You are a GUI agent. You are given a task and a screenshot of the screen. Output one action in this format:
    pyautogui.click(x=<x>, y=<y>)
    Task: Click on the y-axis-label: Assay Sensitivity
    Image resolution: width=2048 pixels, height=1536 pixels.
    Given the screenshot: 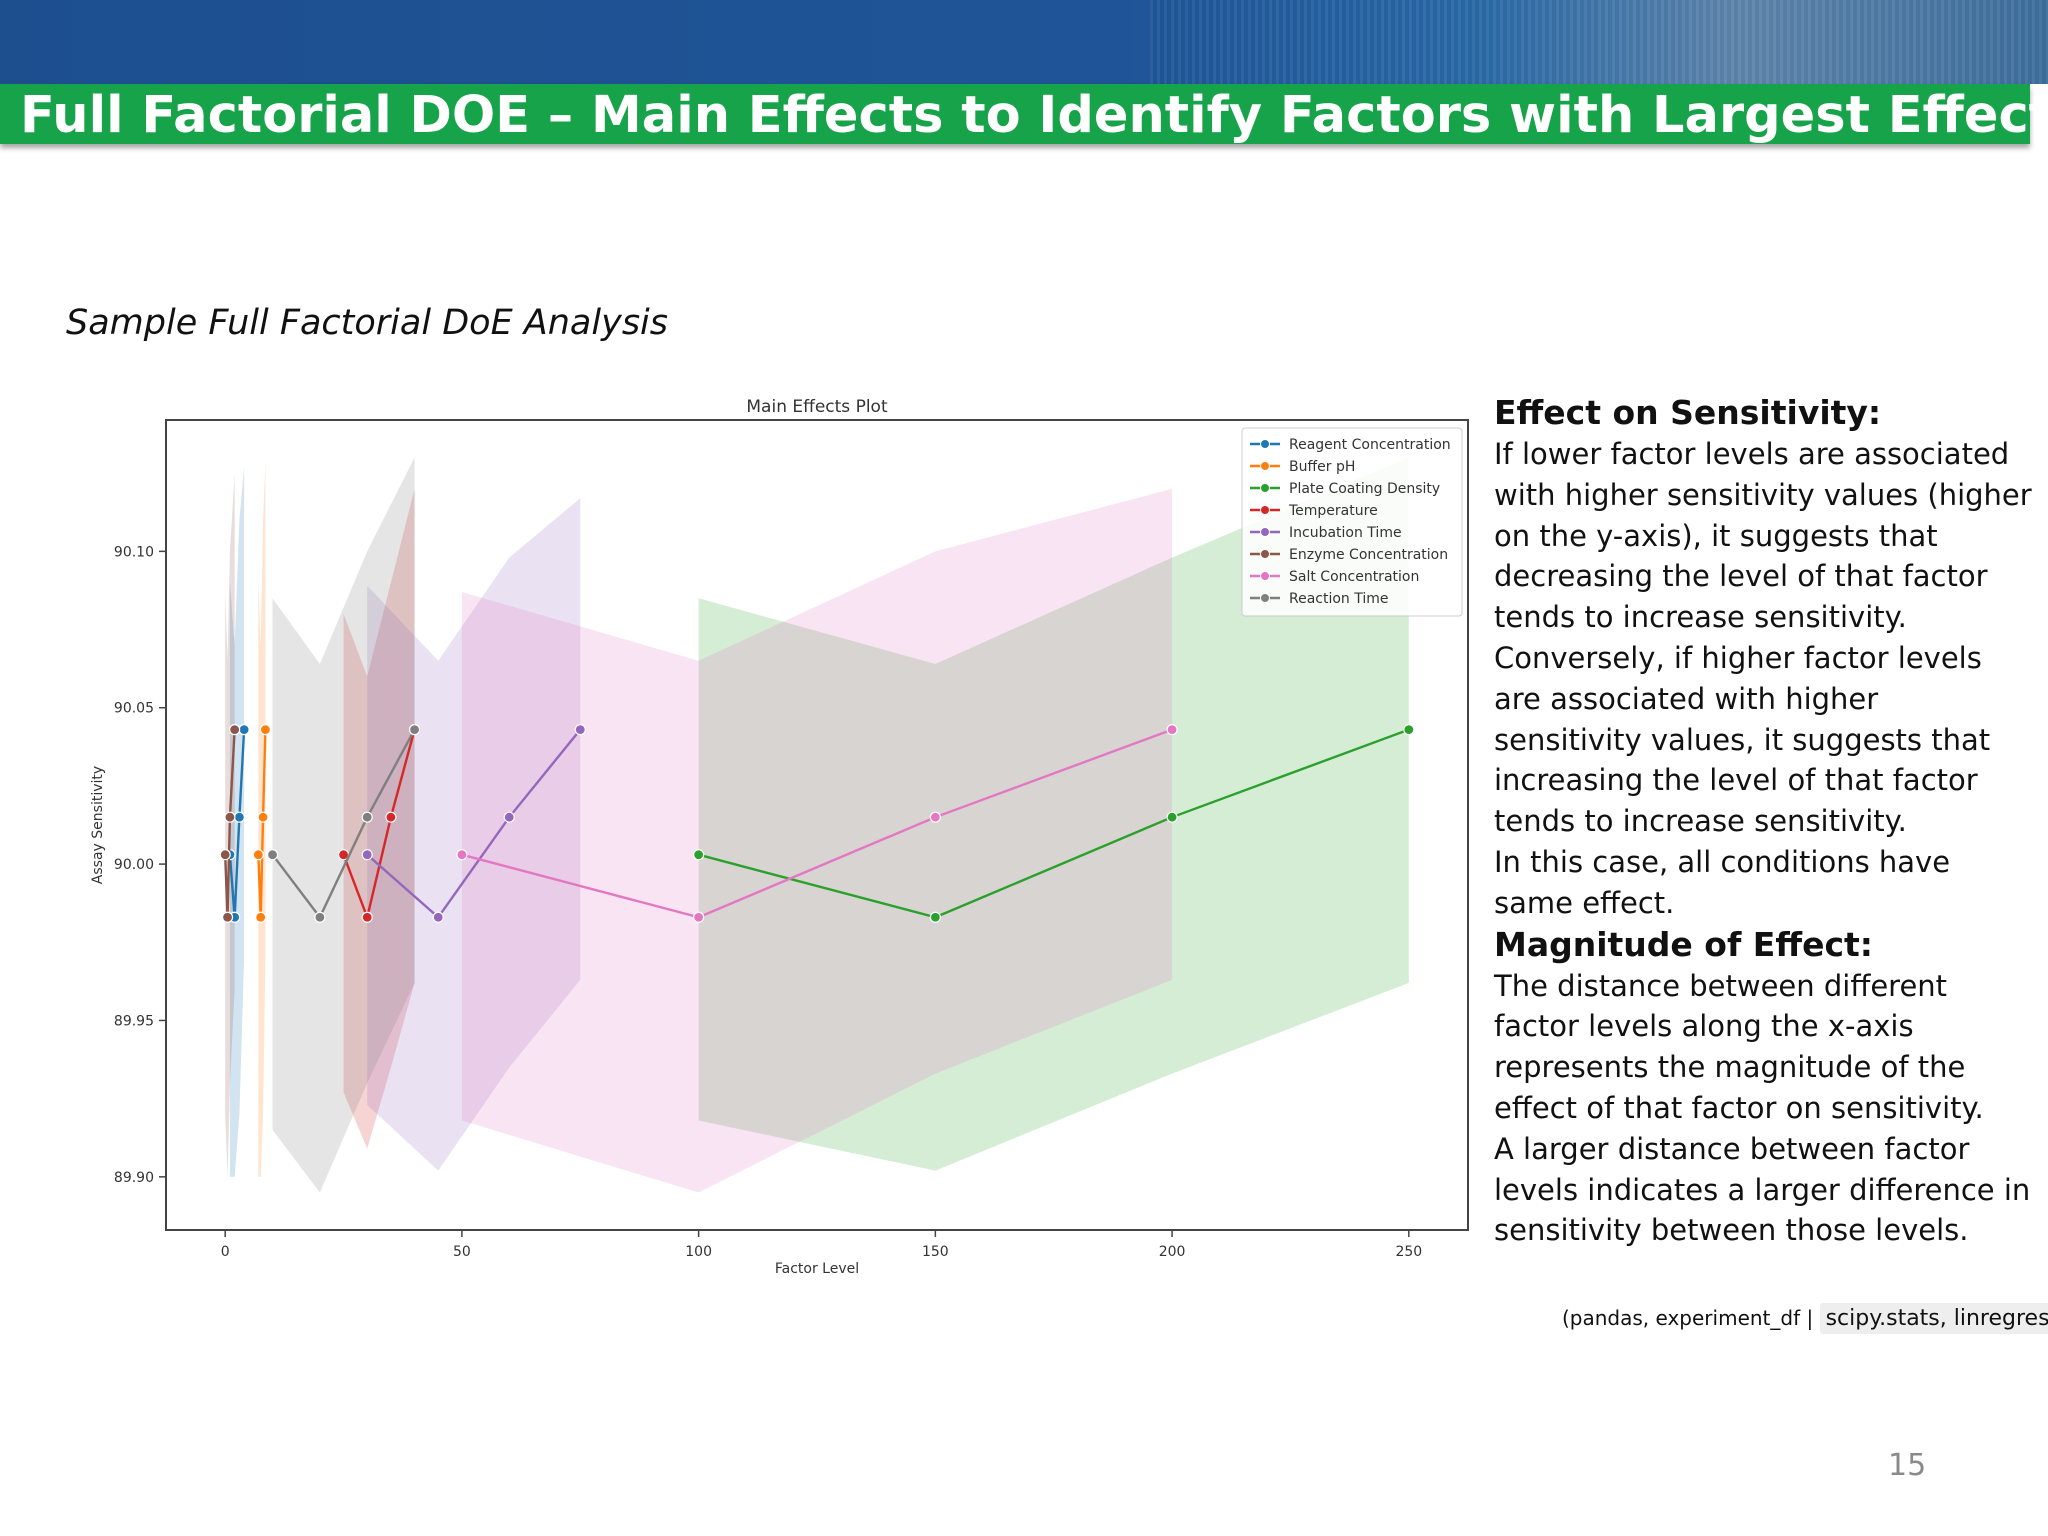 What is the action you would take?
    pyautogui.click(x=98, y=825)
    